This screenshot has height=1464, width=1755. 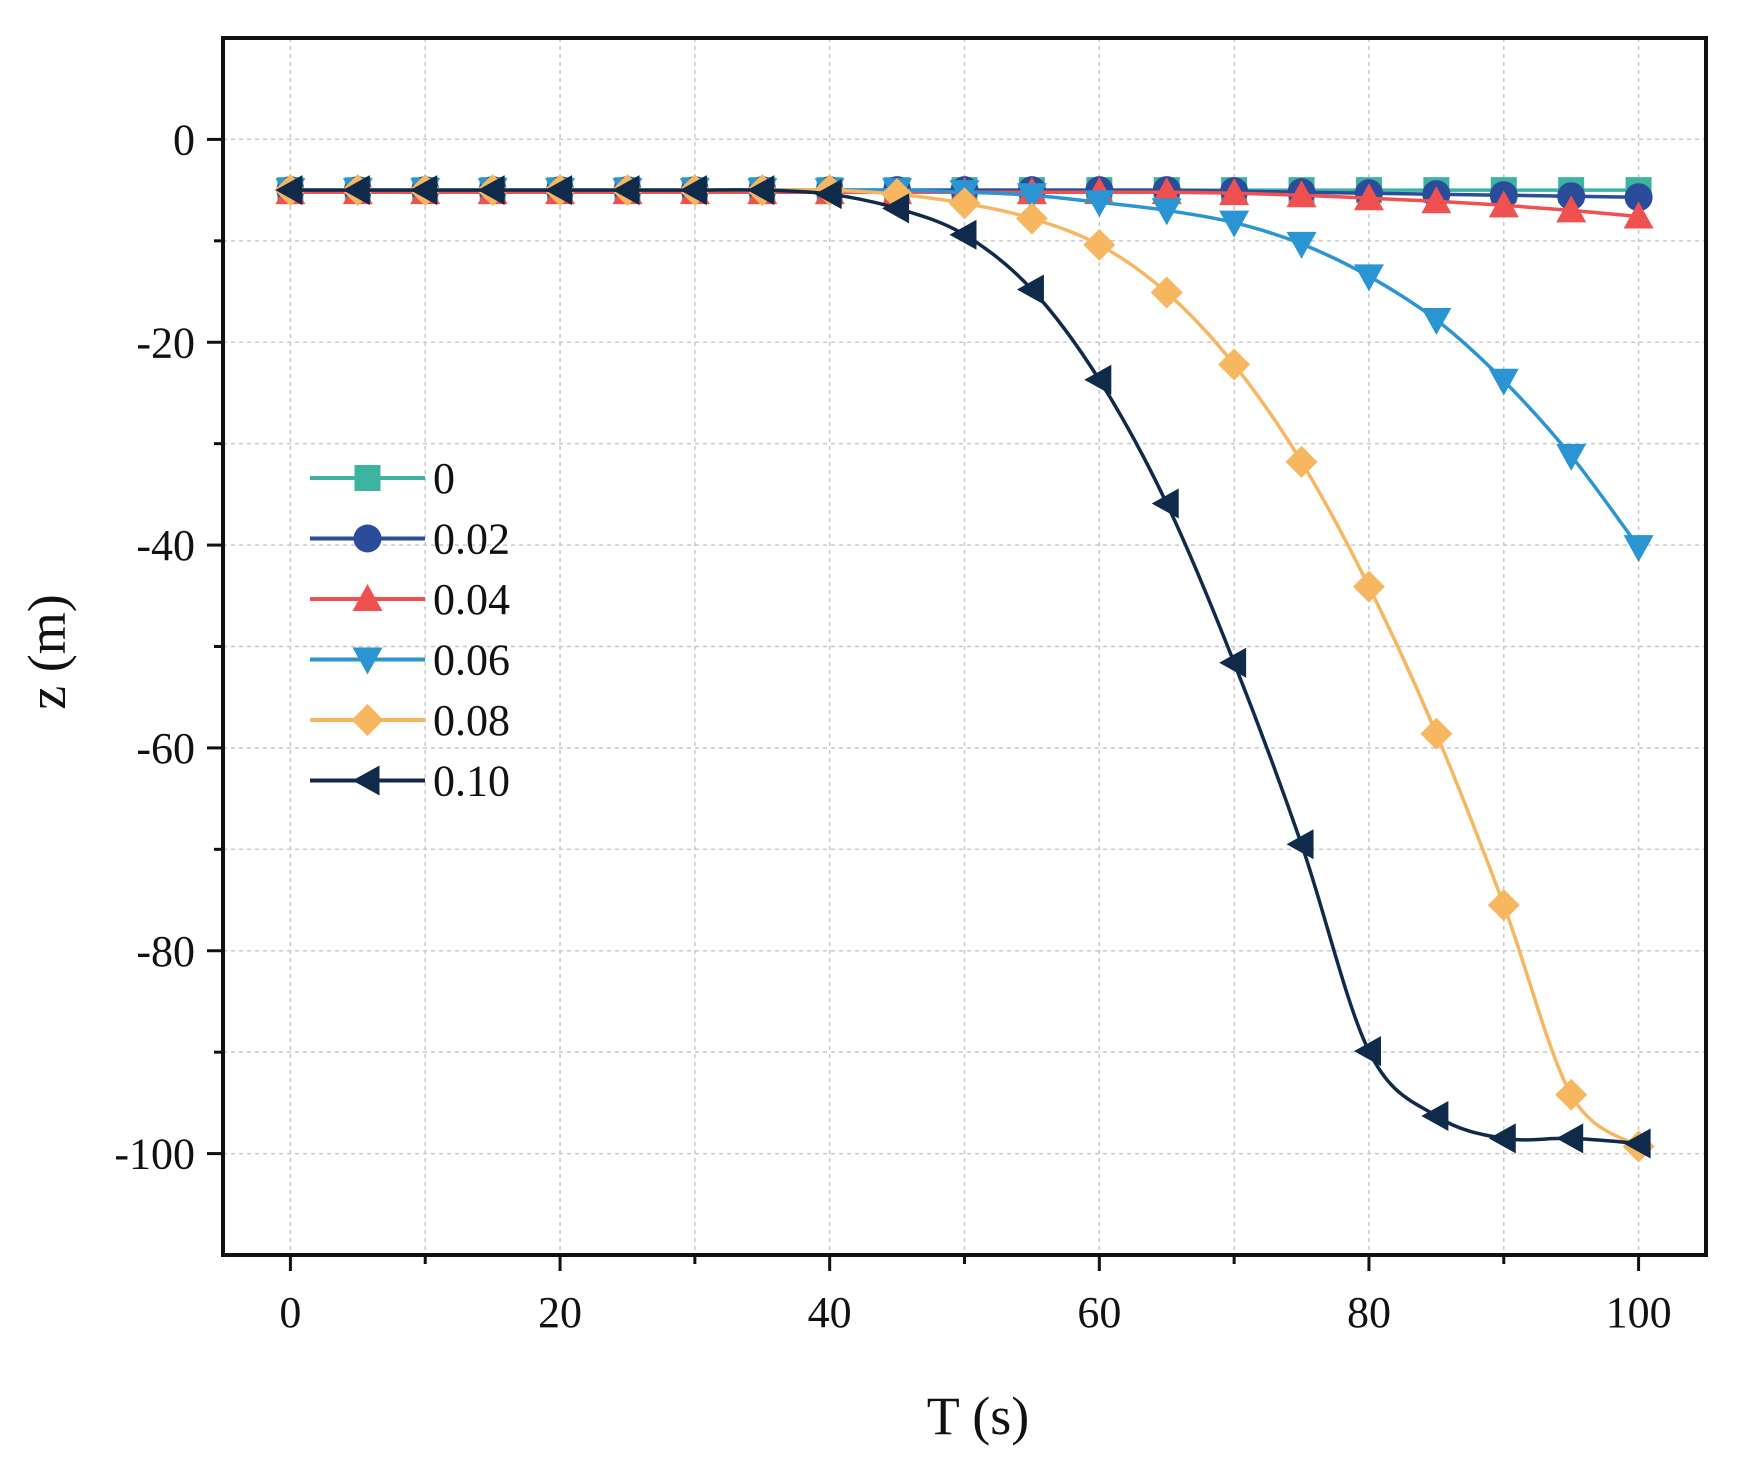 I want to click on x-tick-label: 40, so click(x=830, y=1312).